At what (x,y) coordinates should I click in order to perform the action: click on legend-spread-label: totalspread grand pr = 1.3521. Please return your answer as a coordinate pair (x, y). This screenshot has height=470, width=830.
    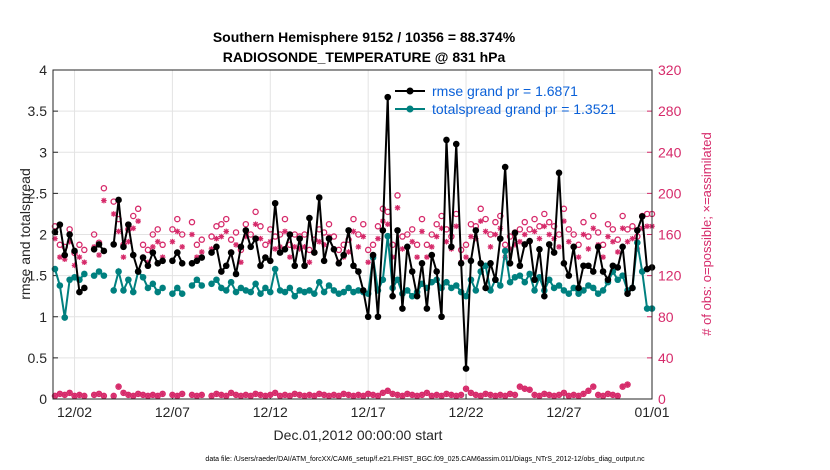
    Looking at the image, I should click on (524, 109).